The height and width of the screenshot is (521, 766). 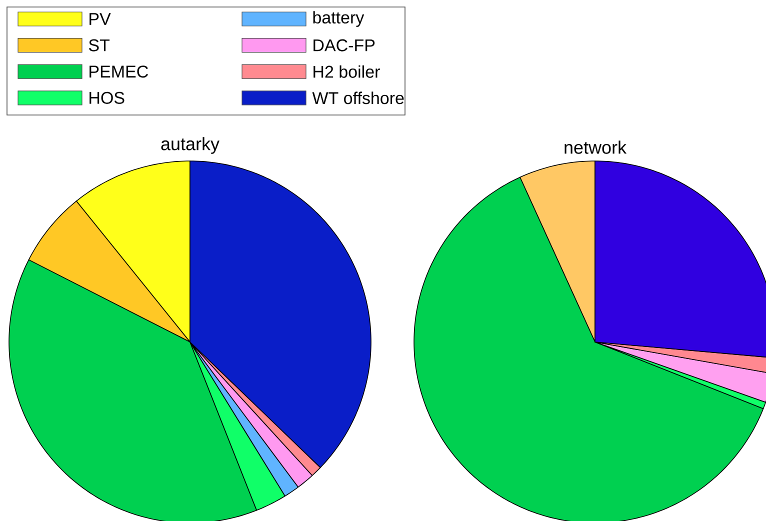 What do you see at coordinates (99, 45) in the screenshot?
I see `legend-label: ST` at bounding box center [99, 45].